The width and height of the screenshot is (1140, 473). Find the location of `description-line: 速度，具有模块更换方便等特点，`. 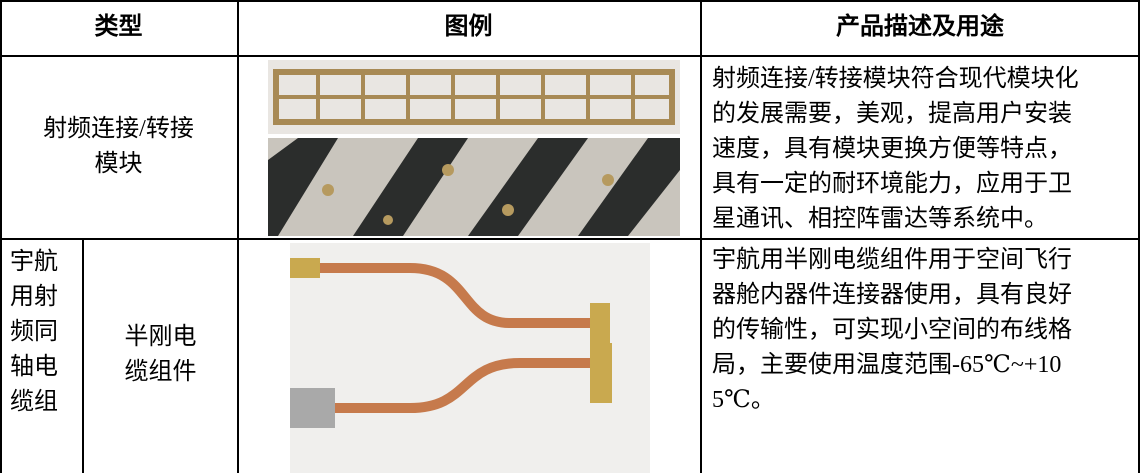

description-line: 速度，具有模块更换方便等特点， is located at coordinates (892, 149).